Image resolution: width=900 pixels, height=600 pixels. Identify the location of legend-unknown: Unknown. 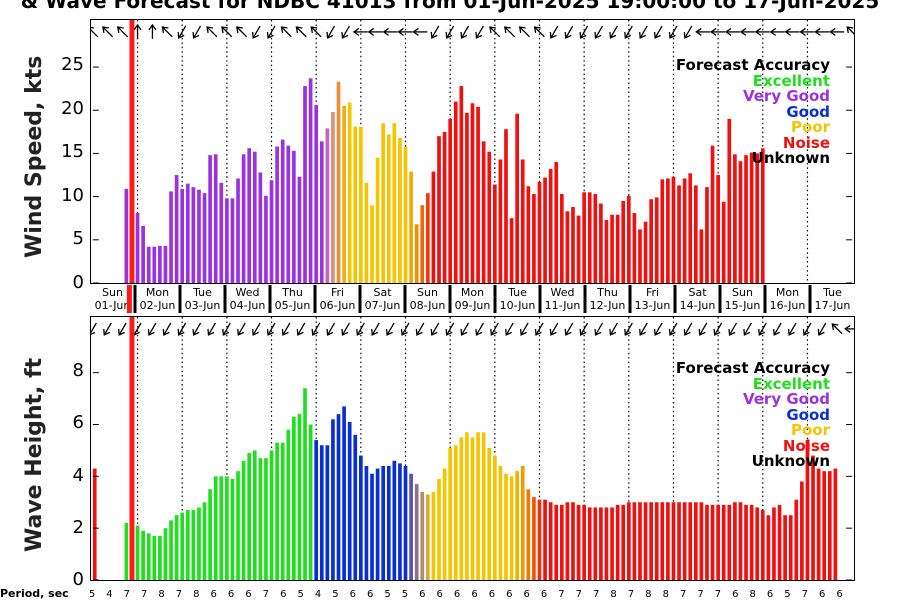
(790, 158).